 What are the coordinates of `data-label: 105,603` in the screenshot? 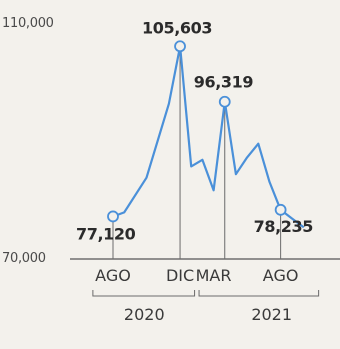 It's located at (177, 27).